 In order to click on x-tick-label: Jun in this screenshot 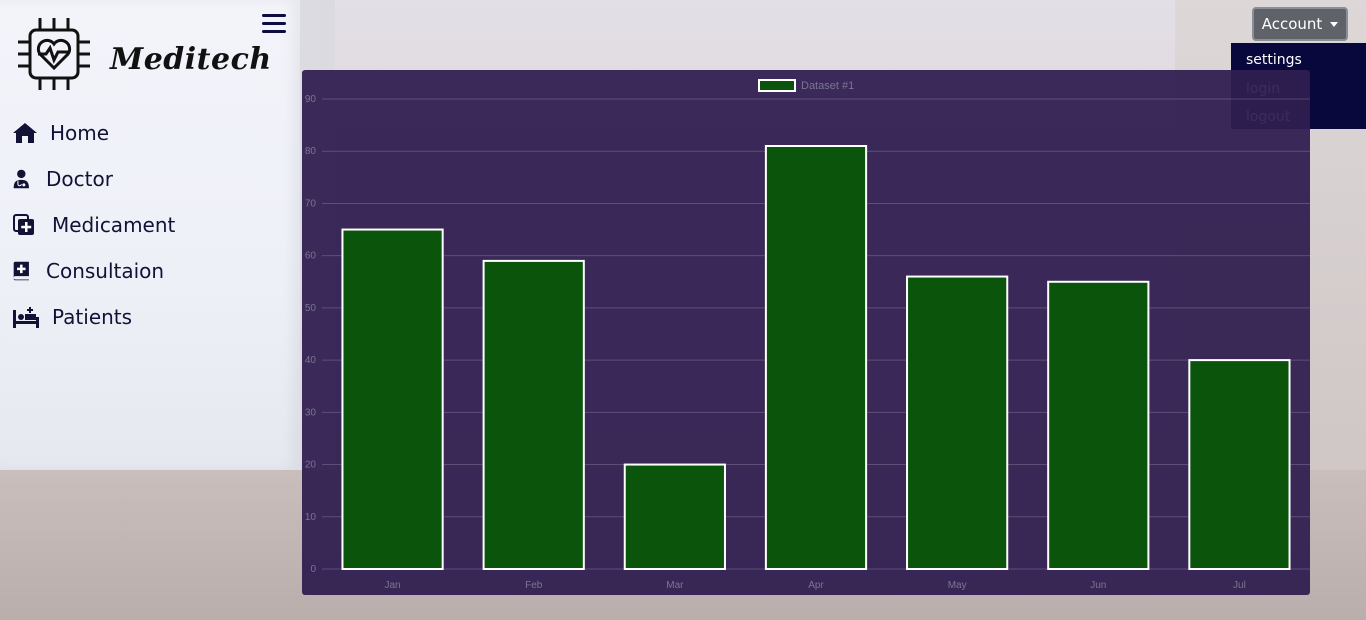, I will do `click(1098, 585)`.